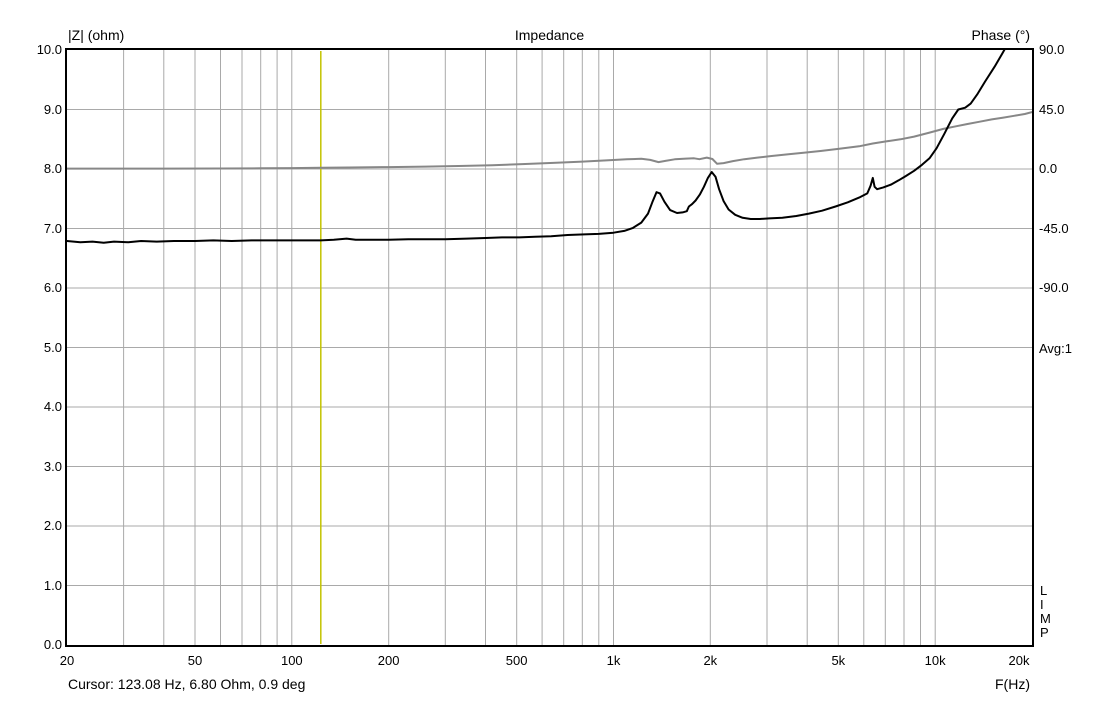  I want to click on y-left-tick-label: 9.0, so click(52, 109).